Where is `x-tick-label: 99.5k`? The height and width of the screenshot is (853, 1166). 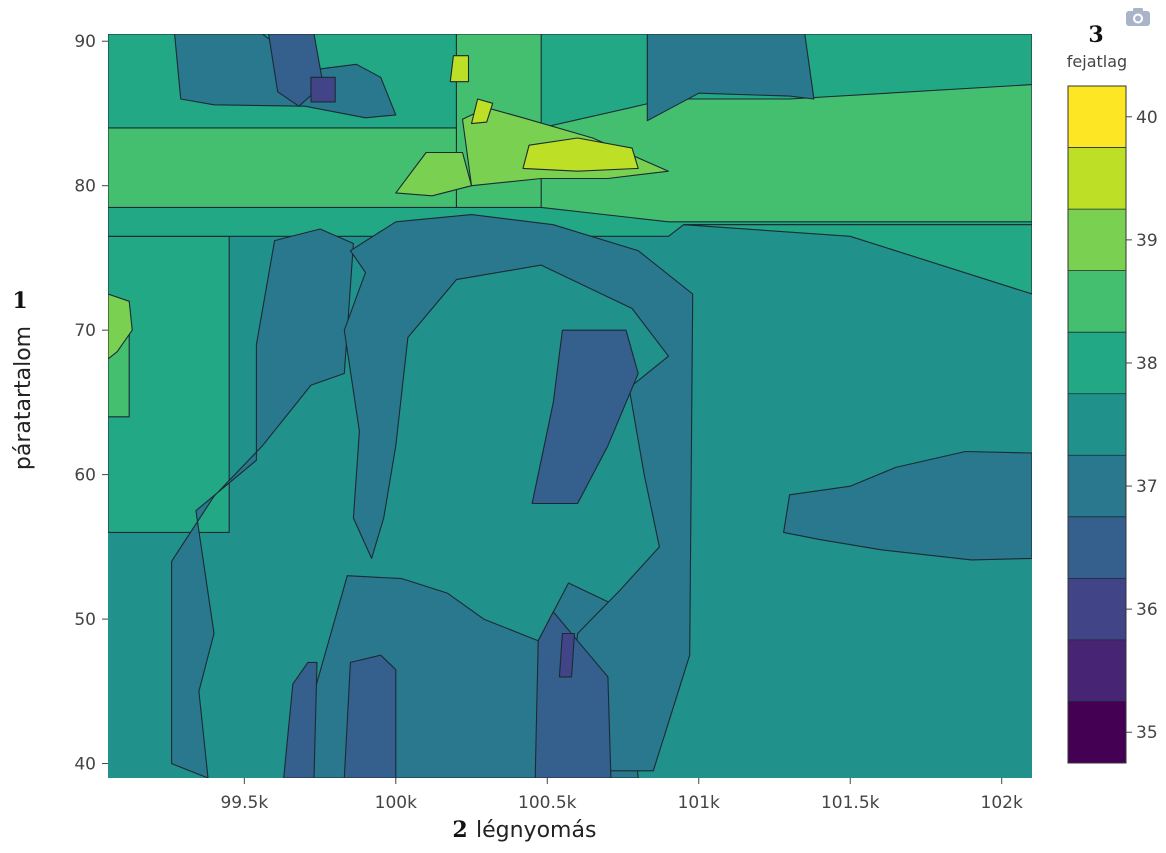 x-tick-label: 99.5k is located at coordinates (244, 803).